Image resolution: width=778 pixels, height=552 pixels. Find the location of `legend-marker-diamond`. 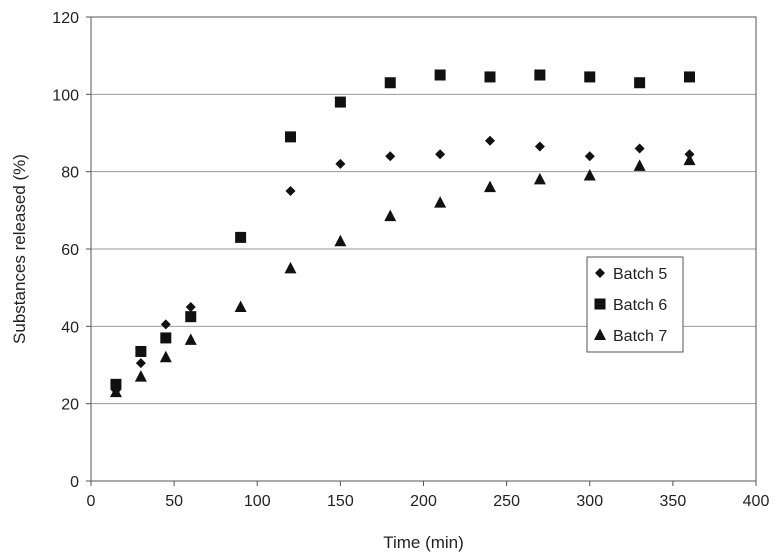

legend-marker-diamond is located at coordinates (600, 273).